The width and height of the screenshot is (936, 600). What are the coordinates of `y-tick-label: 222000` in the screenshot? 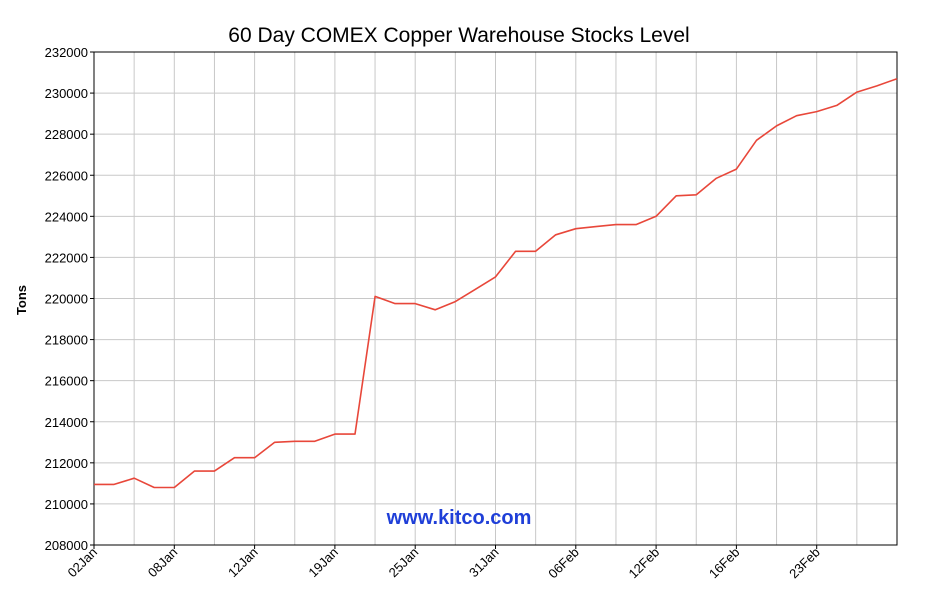 It's located at (66, 257).